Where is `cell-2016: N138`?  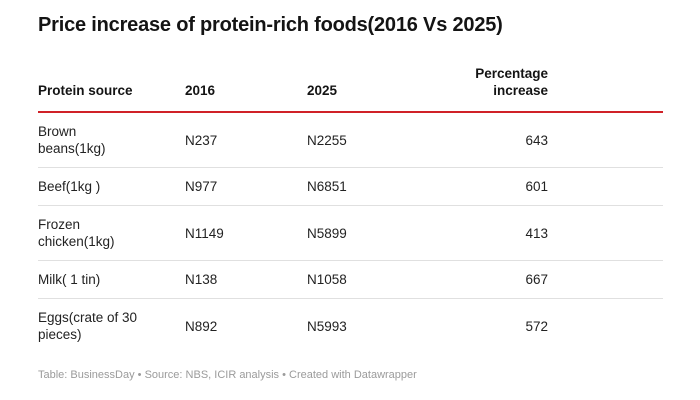
cell-2016: N138 is located at coordinates (246, 279).